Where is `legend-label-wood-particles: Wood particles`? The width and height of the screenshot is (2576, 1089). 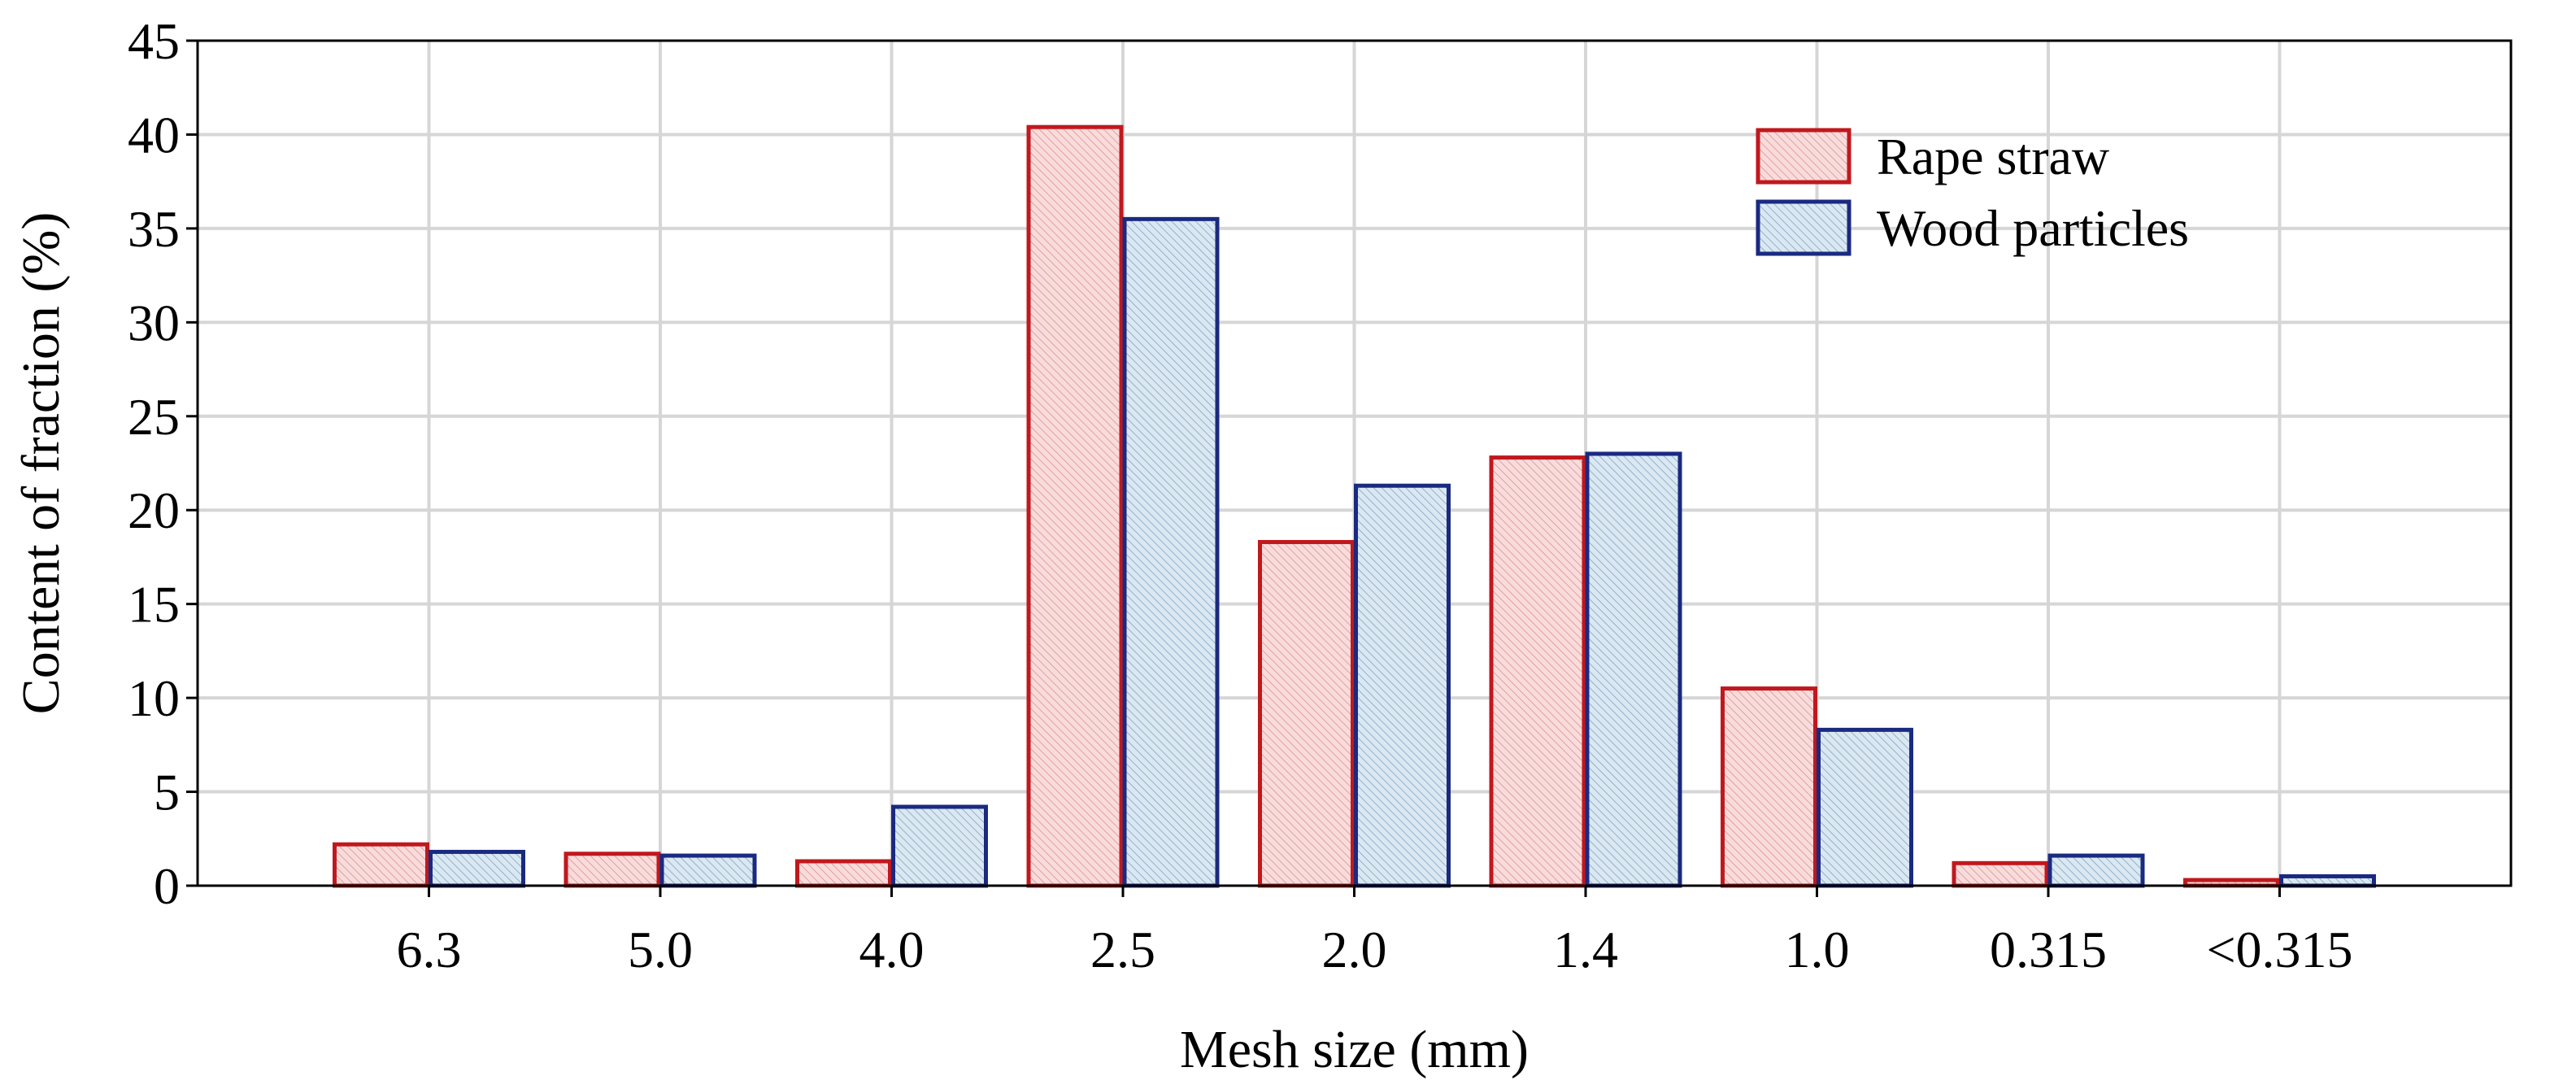 legend-label-wood-particles: Wood particles is located at coordinates (2033, 228).